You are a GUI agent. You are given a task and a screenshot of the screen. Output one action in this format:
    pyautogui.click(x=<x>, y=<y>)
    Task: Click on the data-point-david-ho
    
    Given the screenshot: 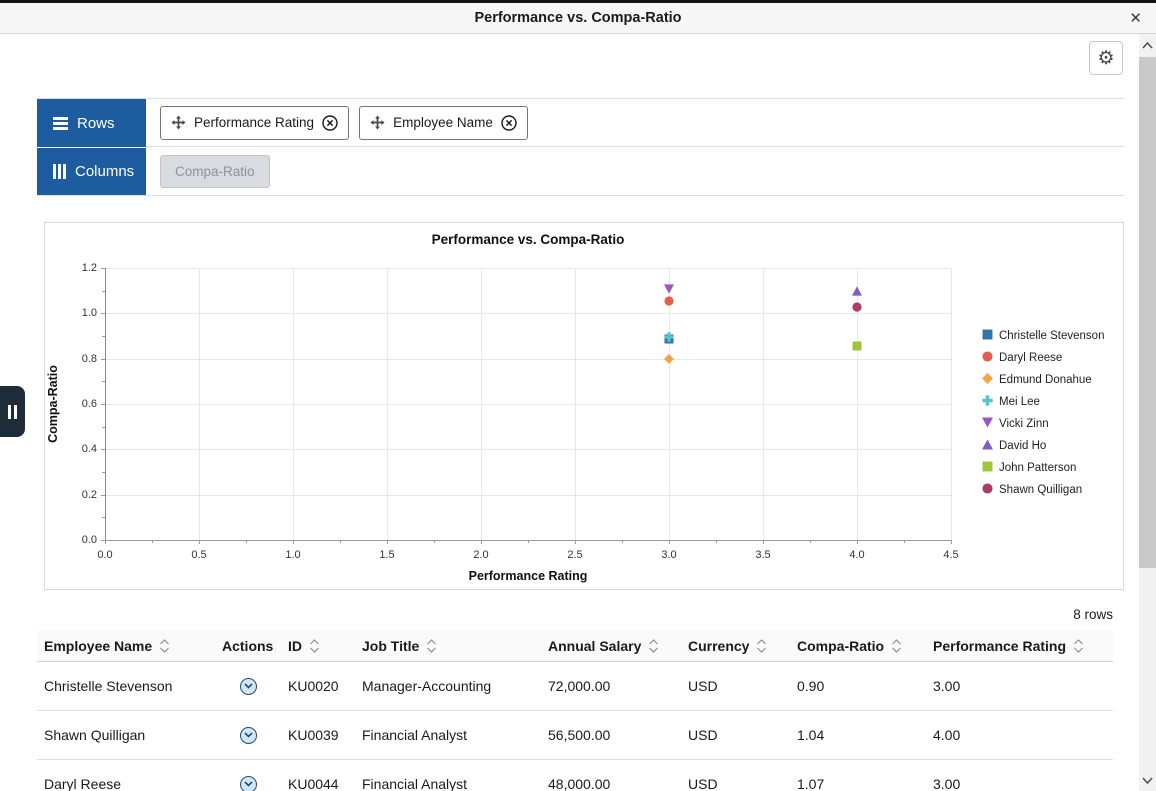 What is the action you would take?
    pyautogui.click(x=857, y=292)
    